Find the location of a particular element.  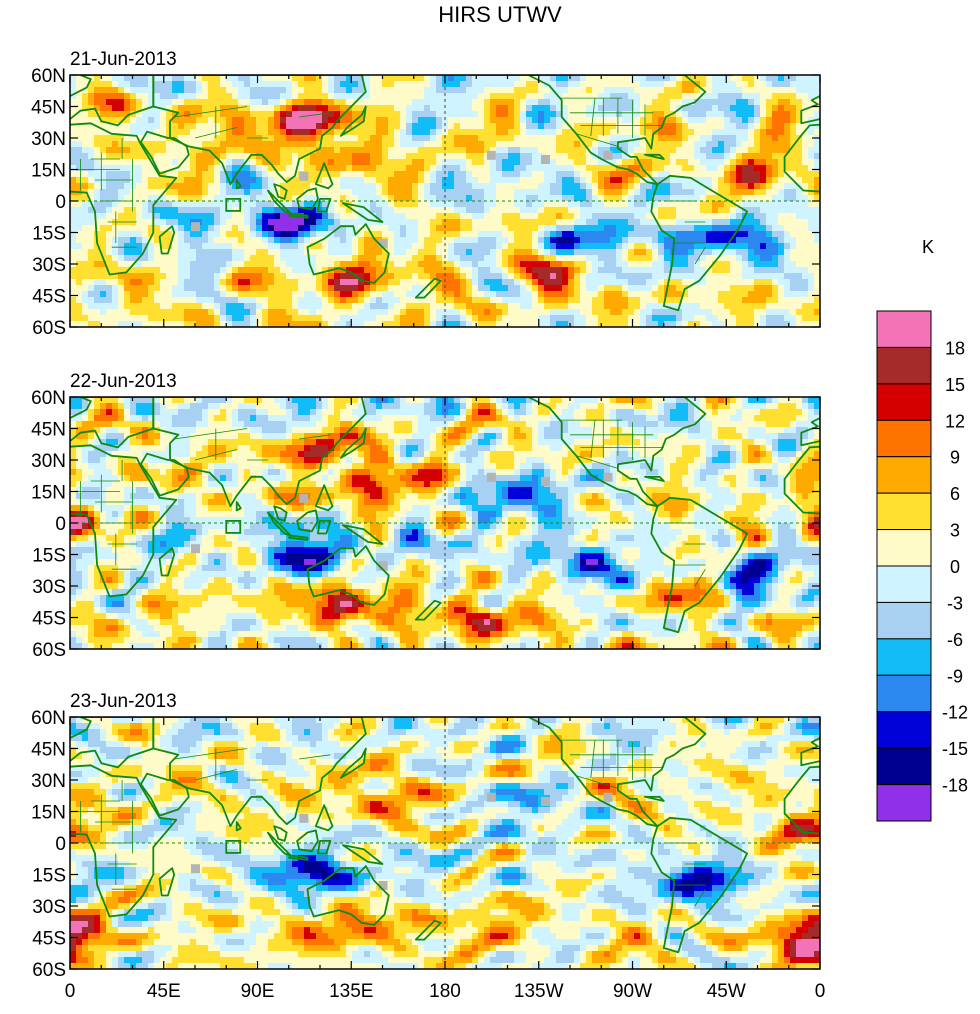

colorbar-label: 3 is located at coordinates (955, 531).